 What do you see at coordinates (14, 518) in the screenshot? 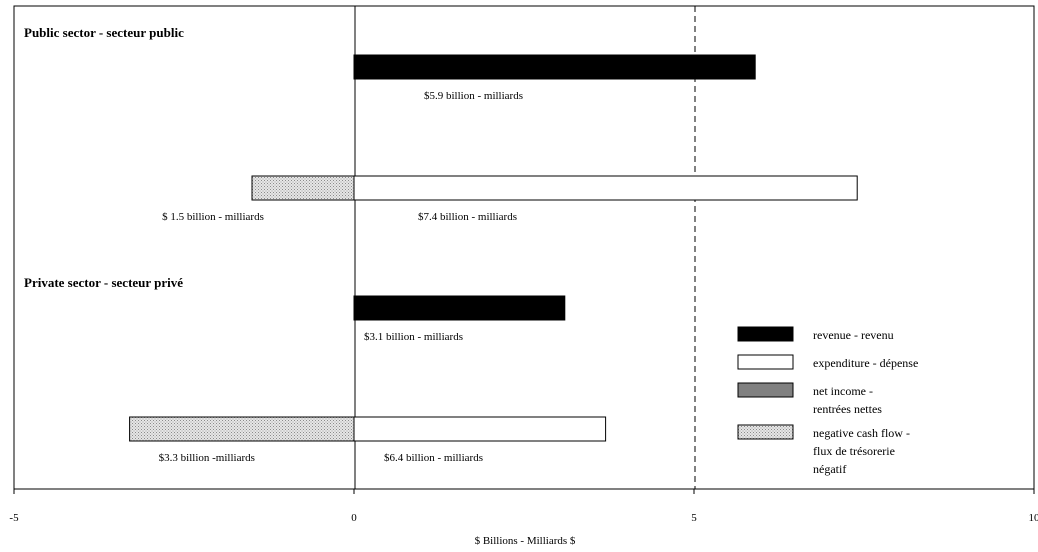
I see `x-tick-label: -5` at bounding box center [14, 518].